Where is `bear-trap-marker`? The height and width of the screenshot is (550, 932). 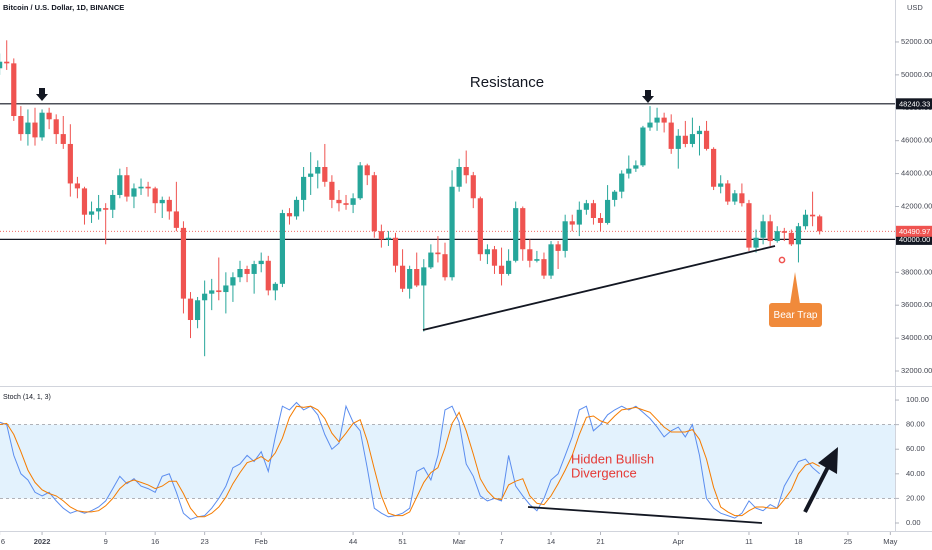 bear-trap-marker is located at coordinates (782, 260).